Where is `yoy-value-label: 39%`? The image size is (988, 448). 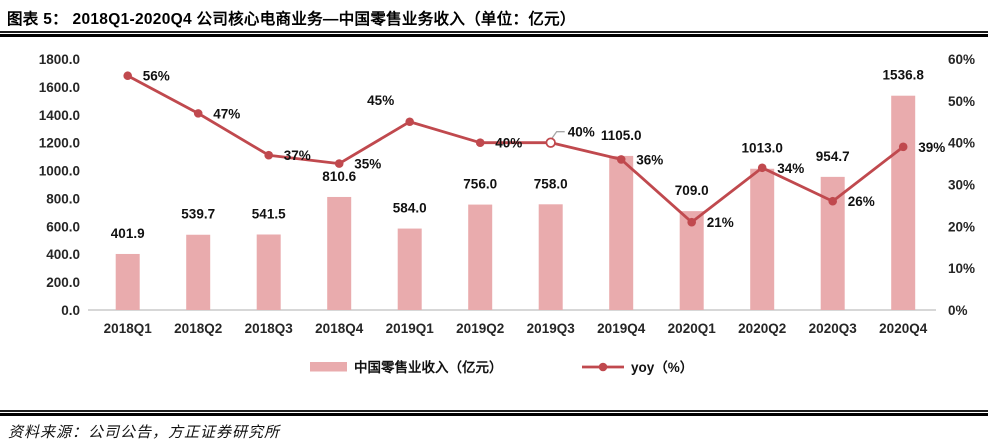 yoy-value-label: 39% is located at coordinates (931, 147).